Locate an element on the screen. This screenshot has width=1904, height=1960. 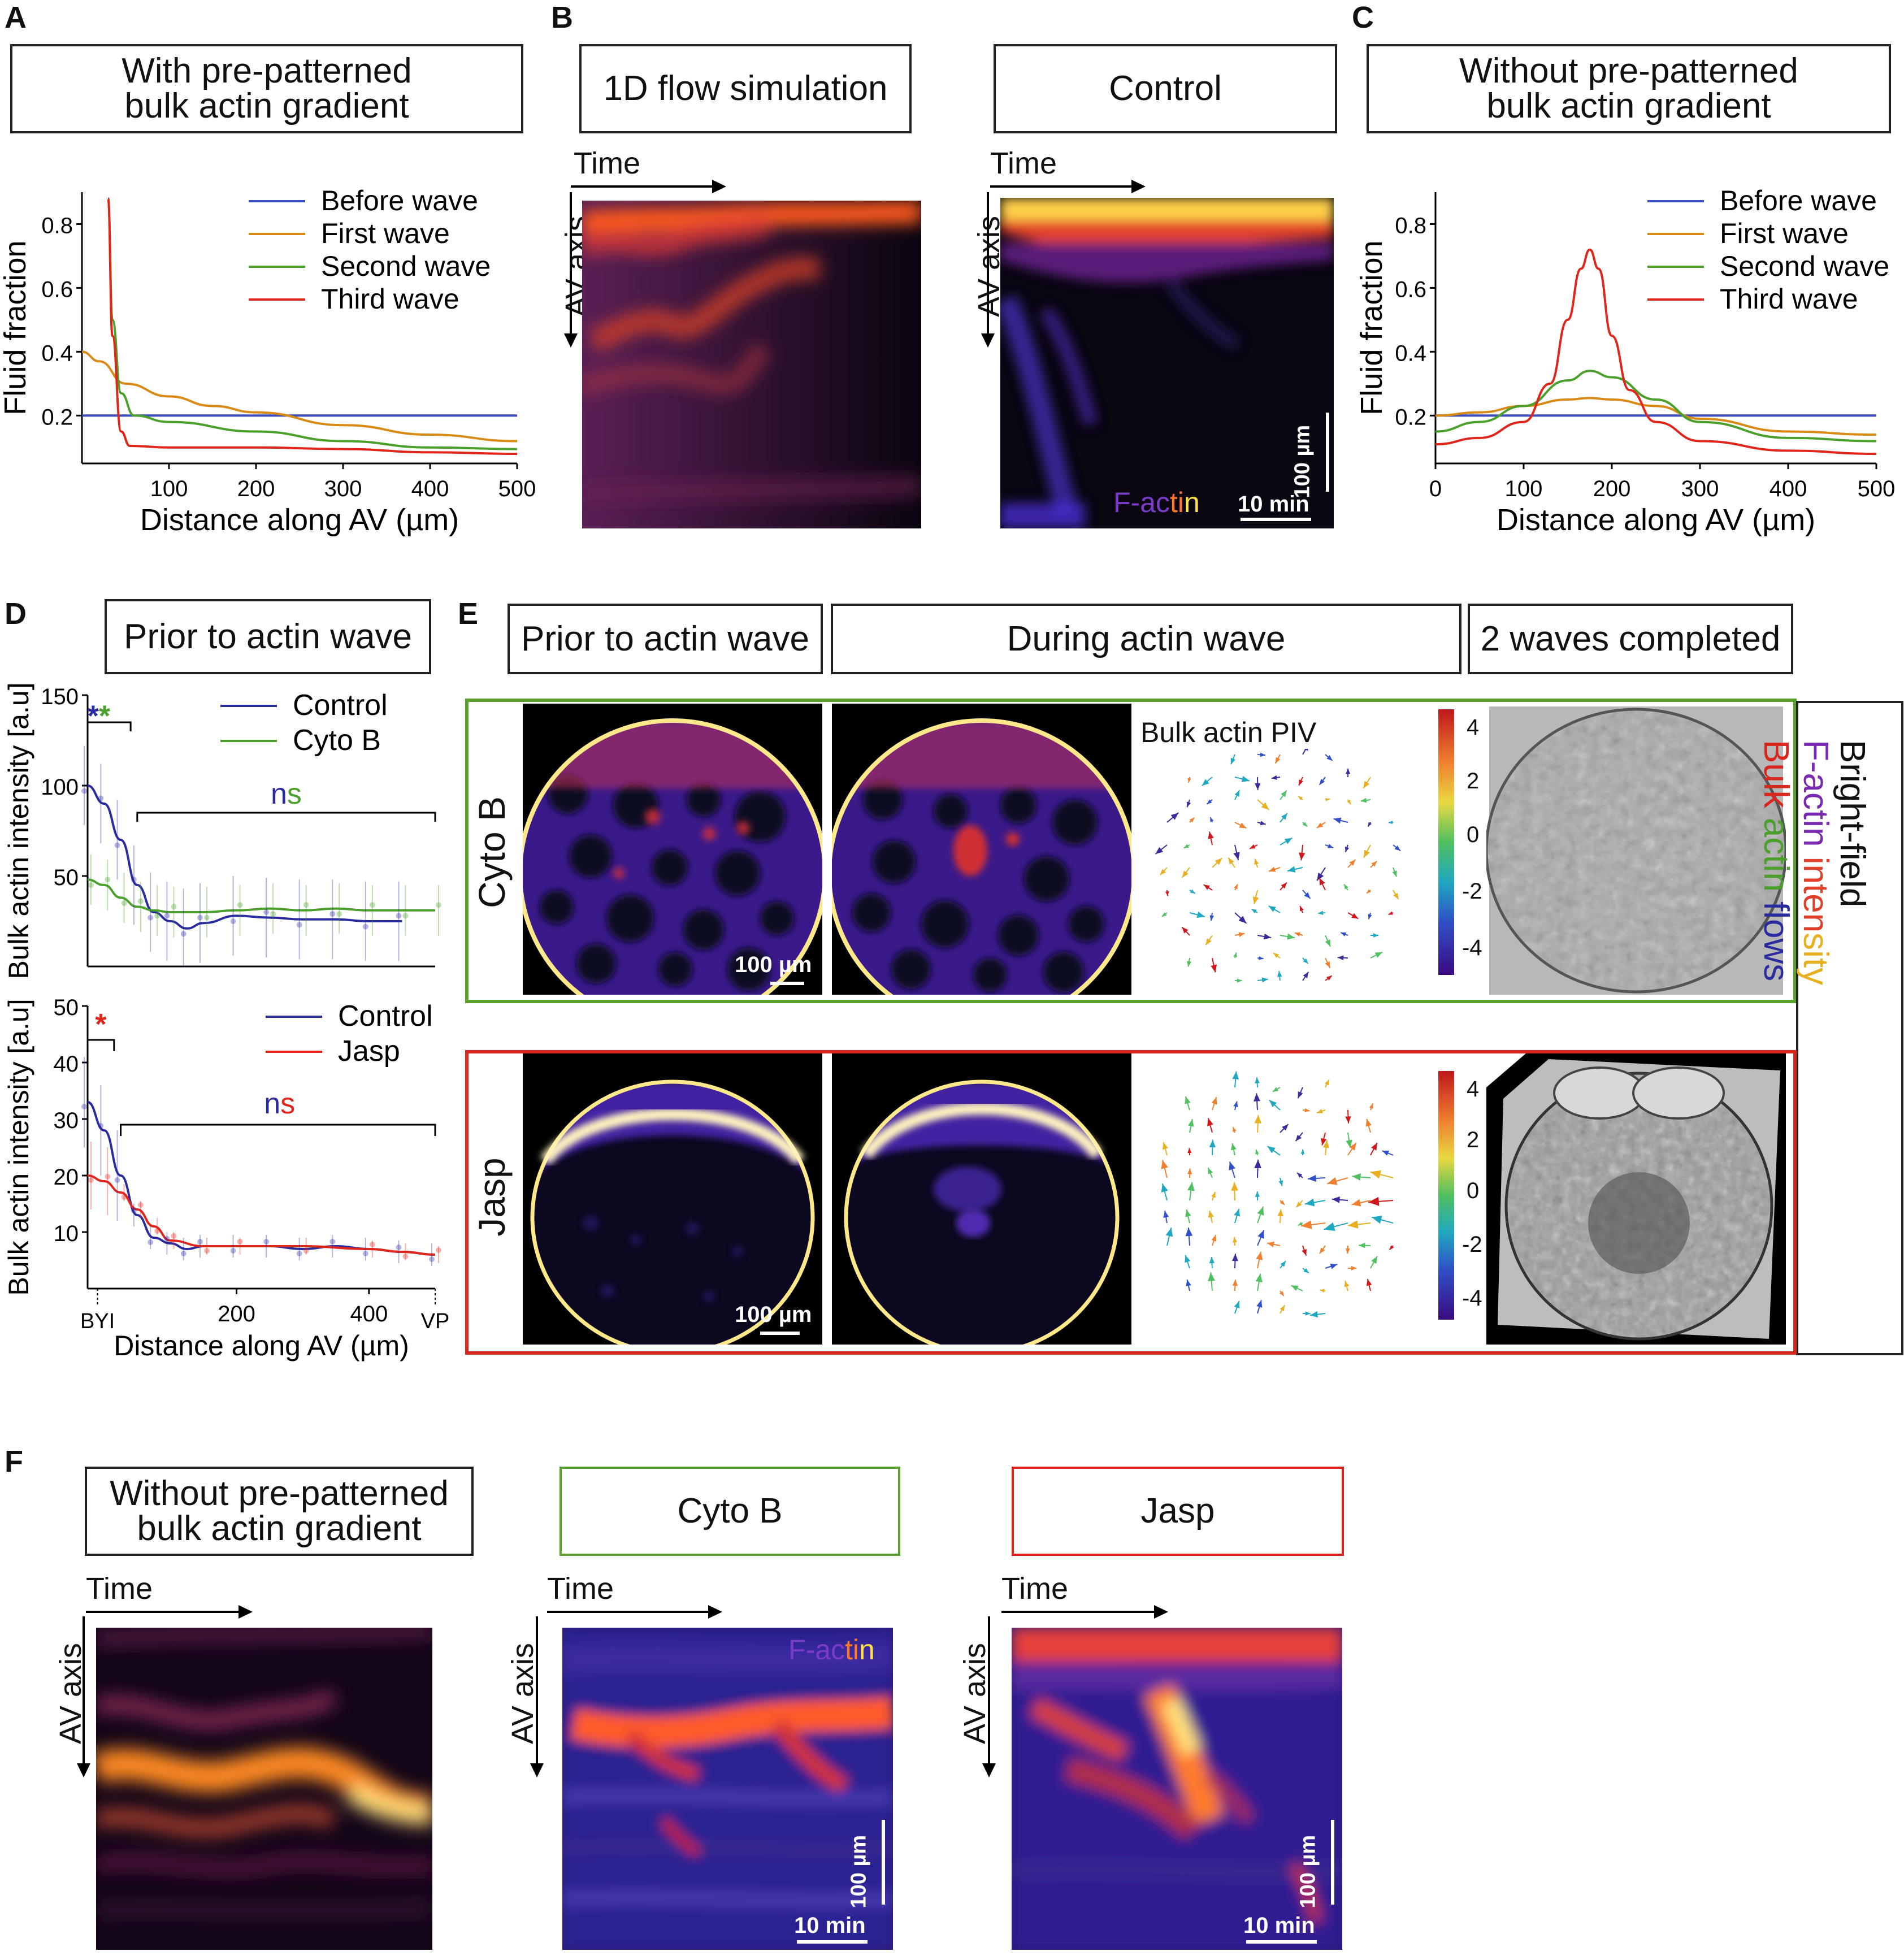
f-cyto-scale-bar-h is located at coordinates (833, 1942).